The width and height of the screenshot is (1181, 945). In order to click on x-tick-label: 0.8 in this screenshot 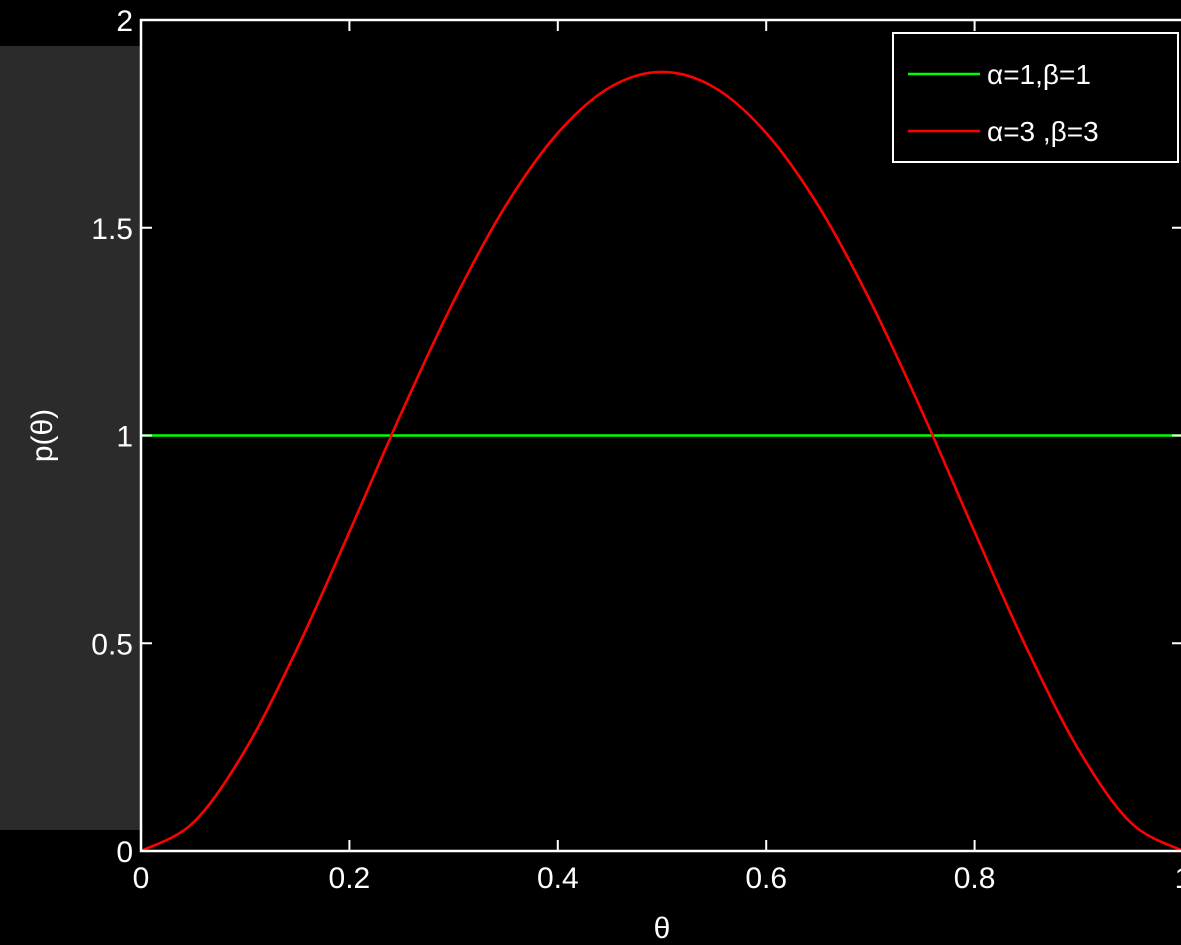, I will do `click(975, 878)`.